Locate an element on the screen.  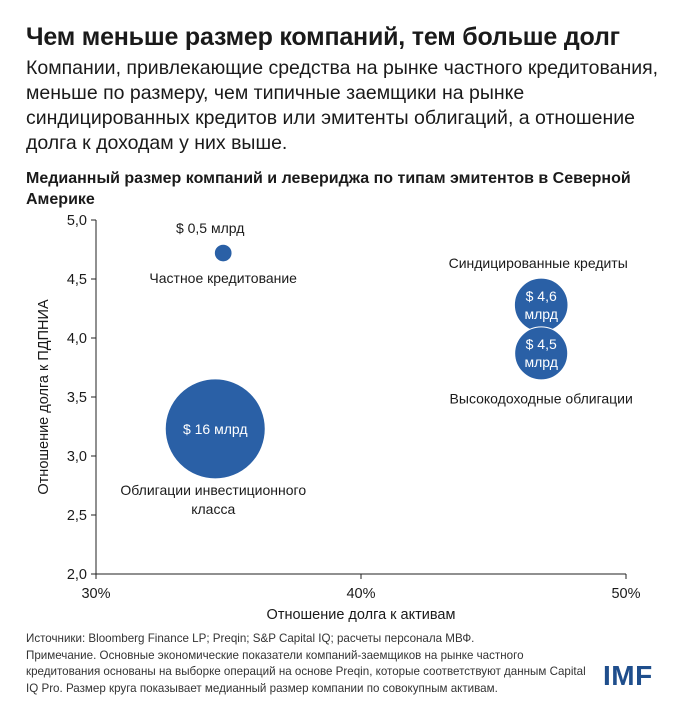
bubble-name-label: класса is located at coordinates (213, 509).